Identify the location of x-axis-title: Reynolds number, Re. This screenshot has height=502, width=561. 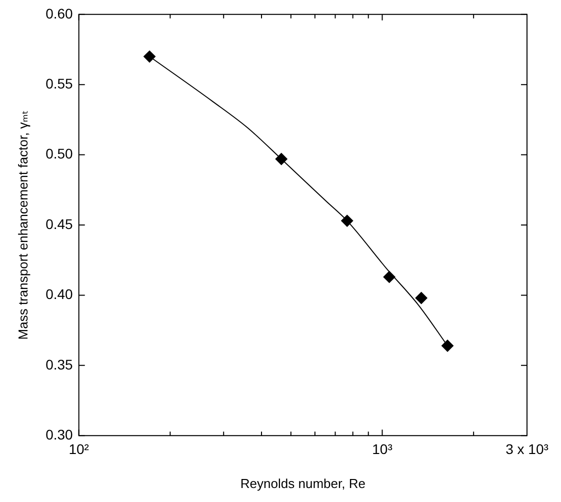
(303, 483).